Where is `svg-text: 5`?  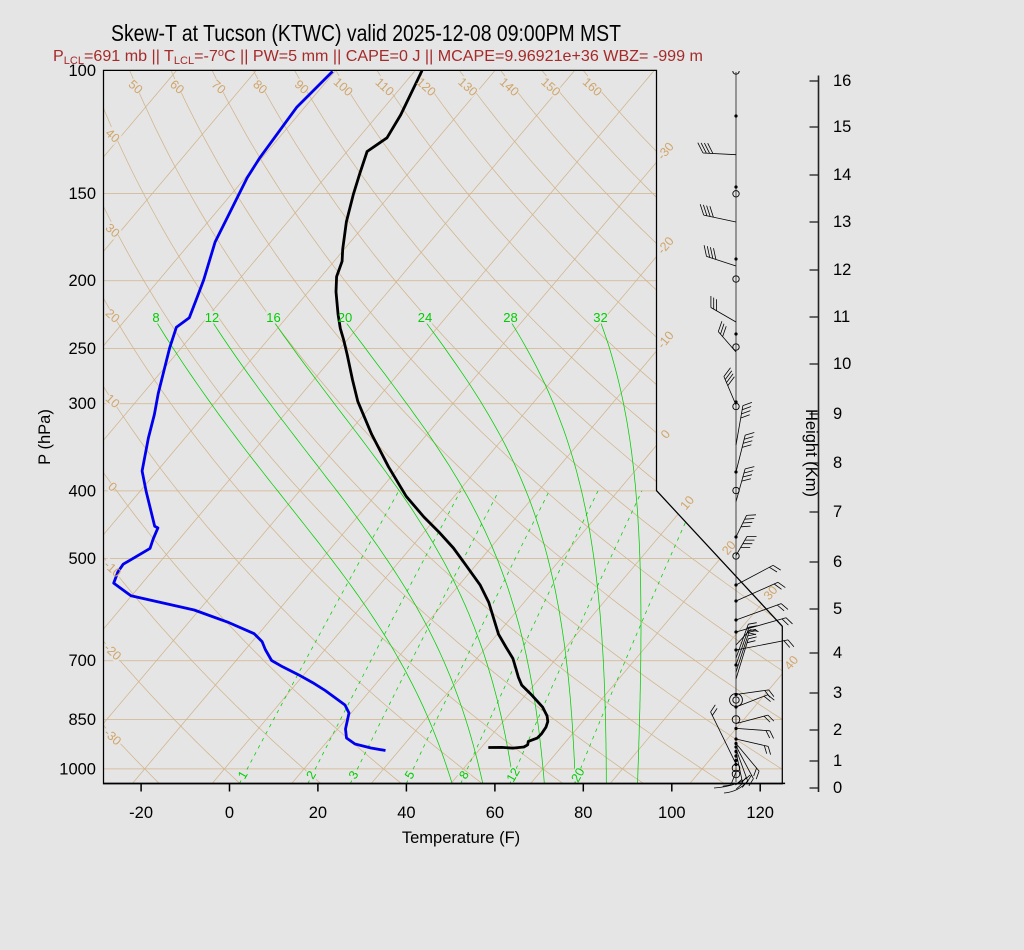 svg-text: 5 is located at coordinates (837, 609).